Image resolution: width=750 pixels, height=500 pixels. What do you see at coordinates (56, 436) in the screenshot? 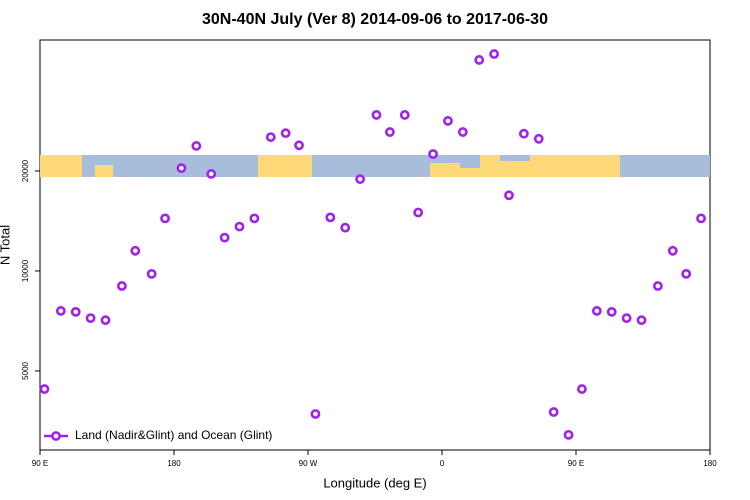
I see `legend-marker` at bounding box center [56, 436].